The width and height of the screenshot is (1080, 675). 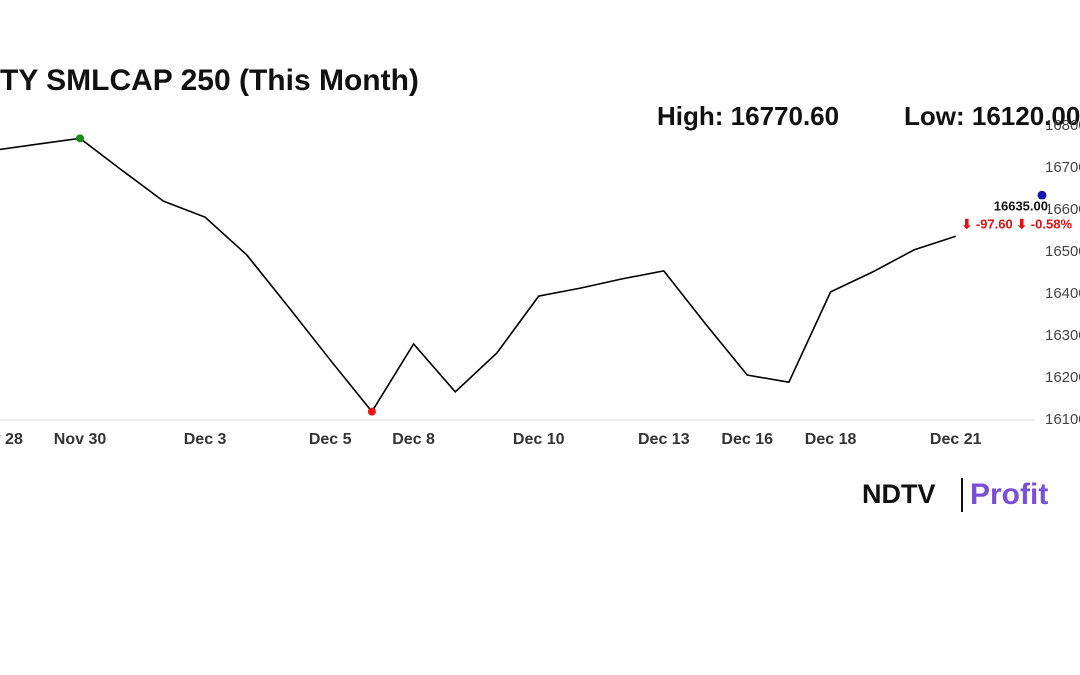 What do you see at coordinates (748, 116) in the screenshot?
I see `high-label: High: 16770.60` at bounding box center [748, 116].